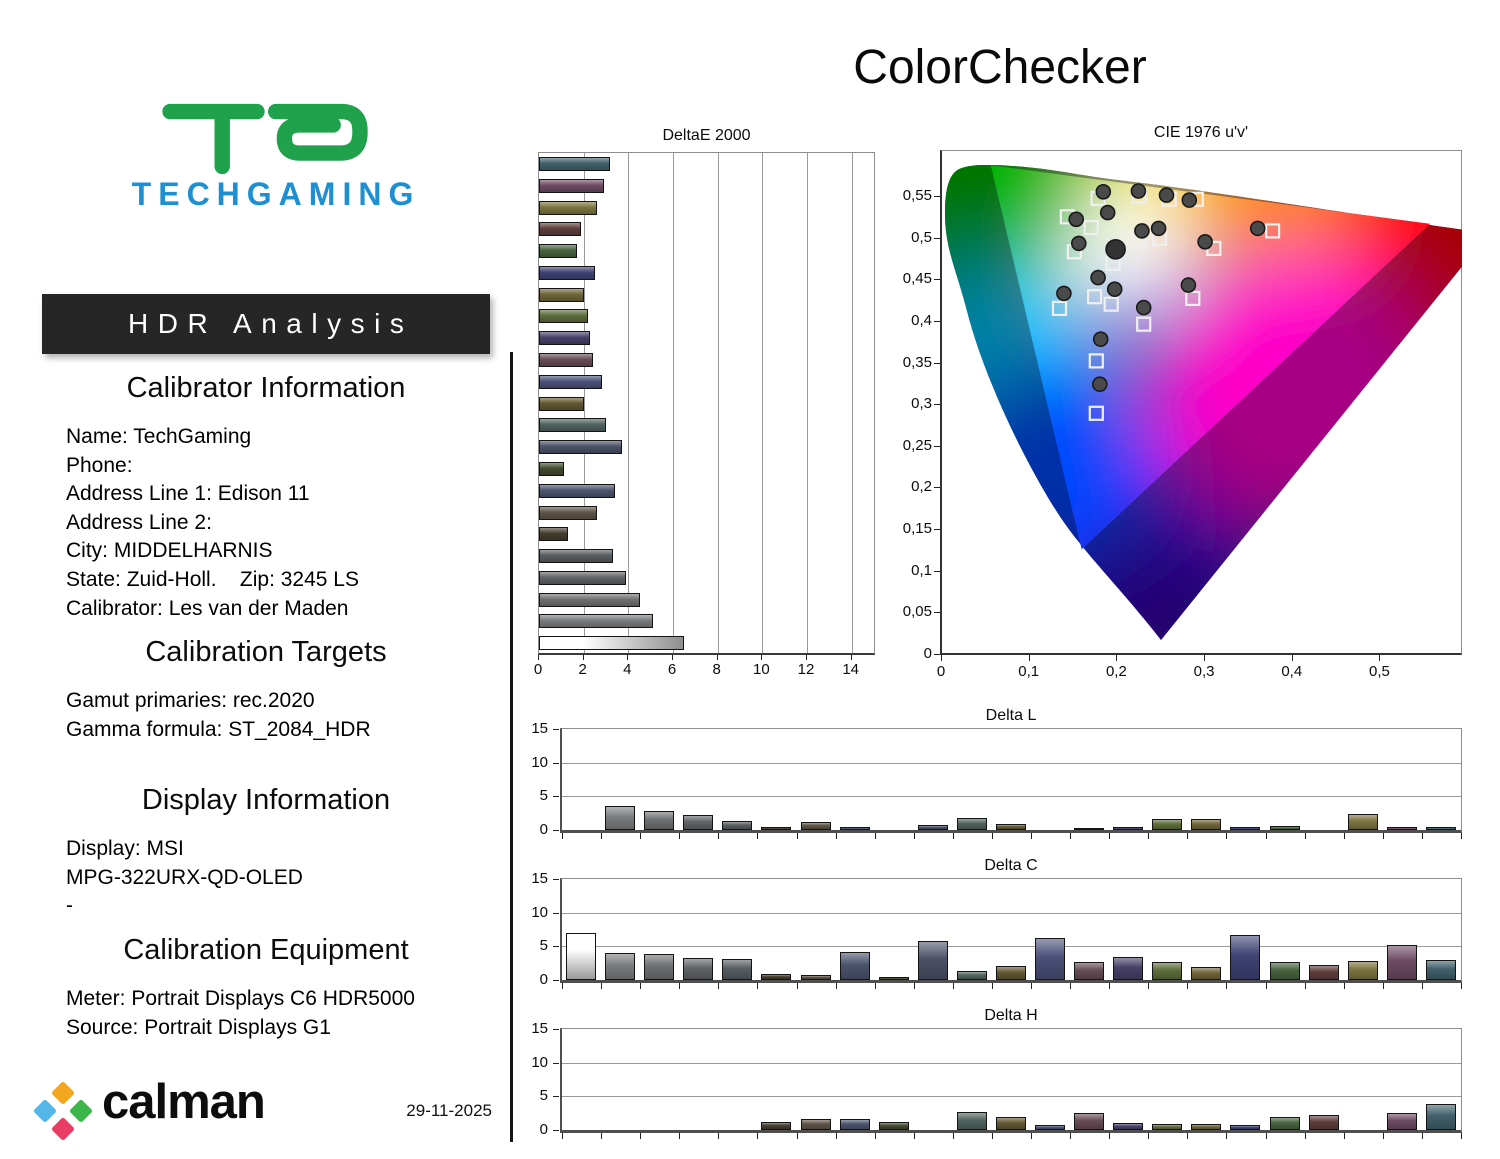  Describe the element at coordinates (543, 979) in the screenshot. I see `delta-c-y-tick-label: 0` at that location.